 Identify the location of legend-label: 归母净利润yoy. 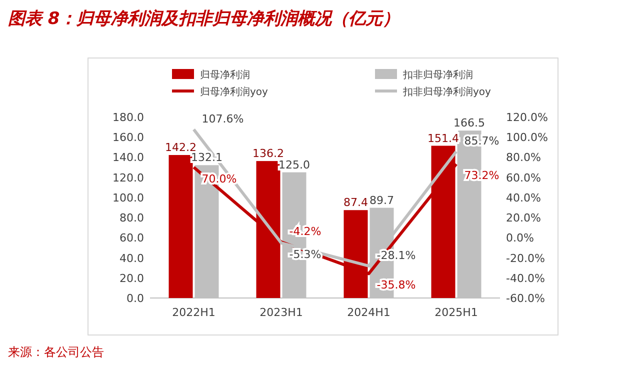
(234, 92).